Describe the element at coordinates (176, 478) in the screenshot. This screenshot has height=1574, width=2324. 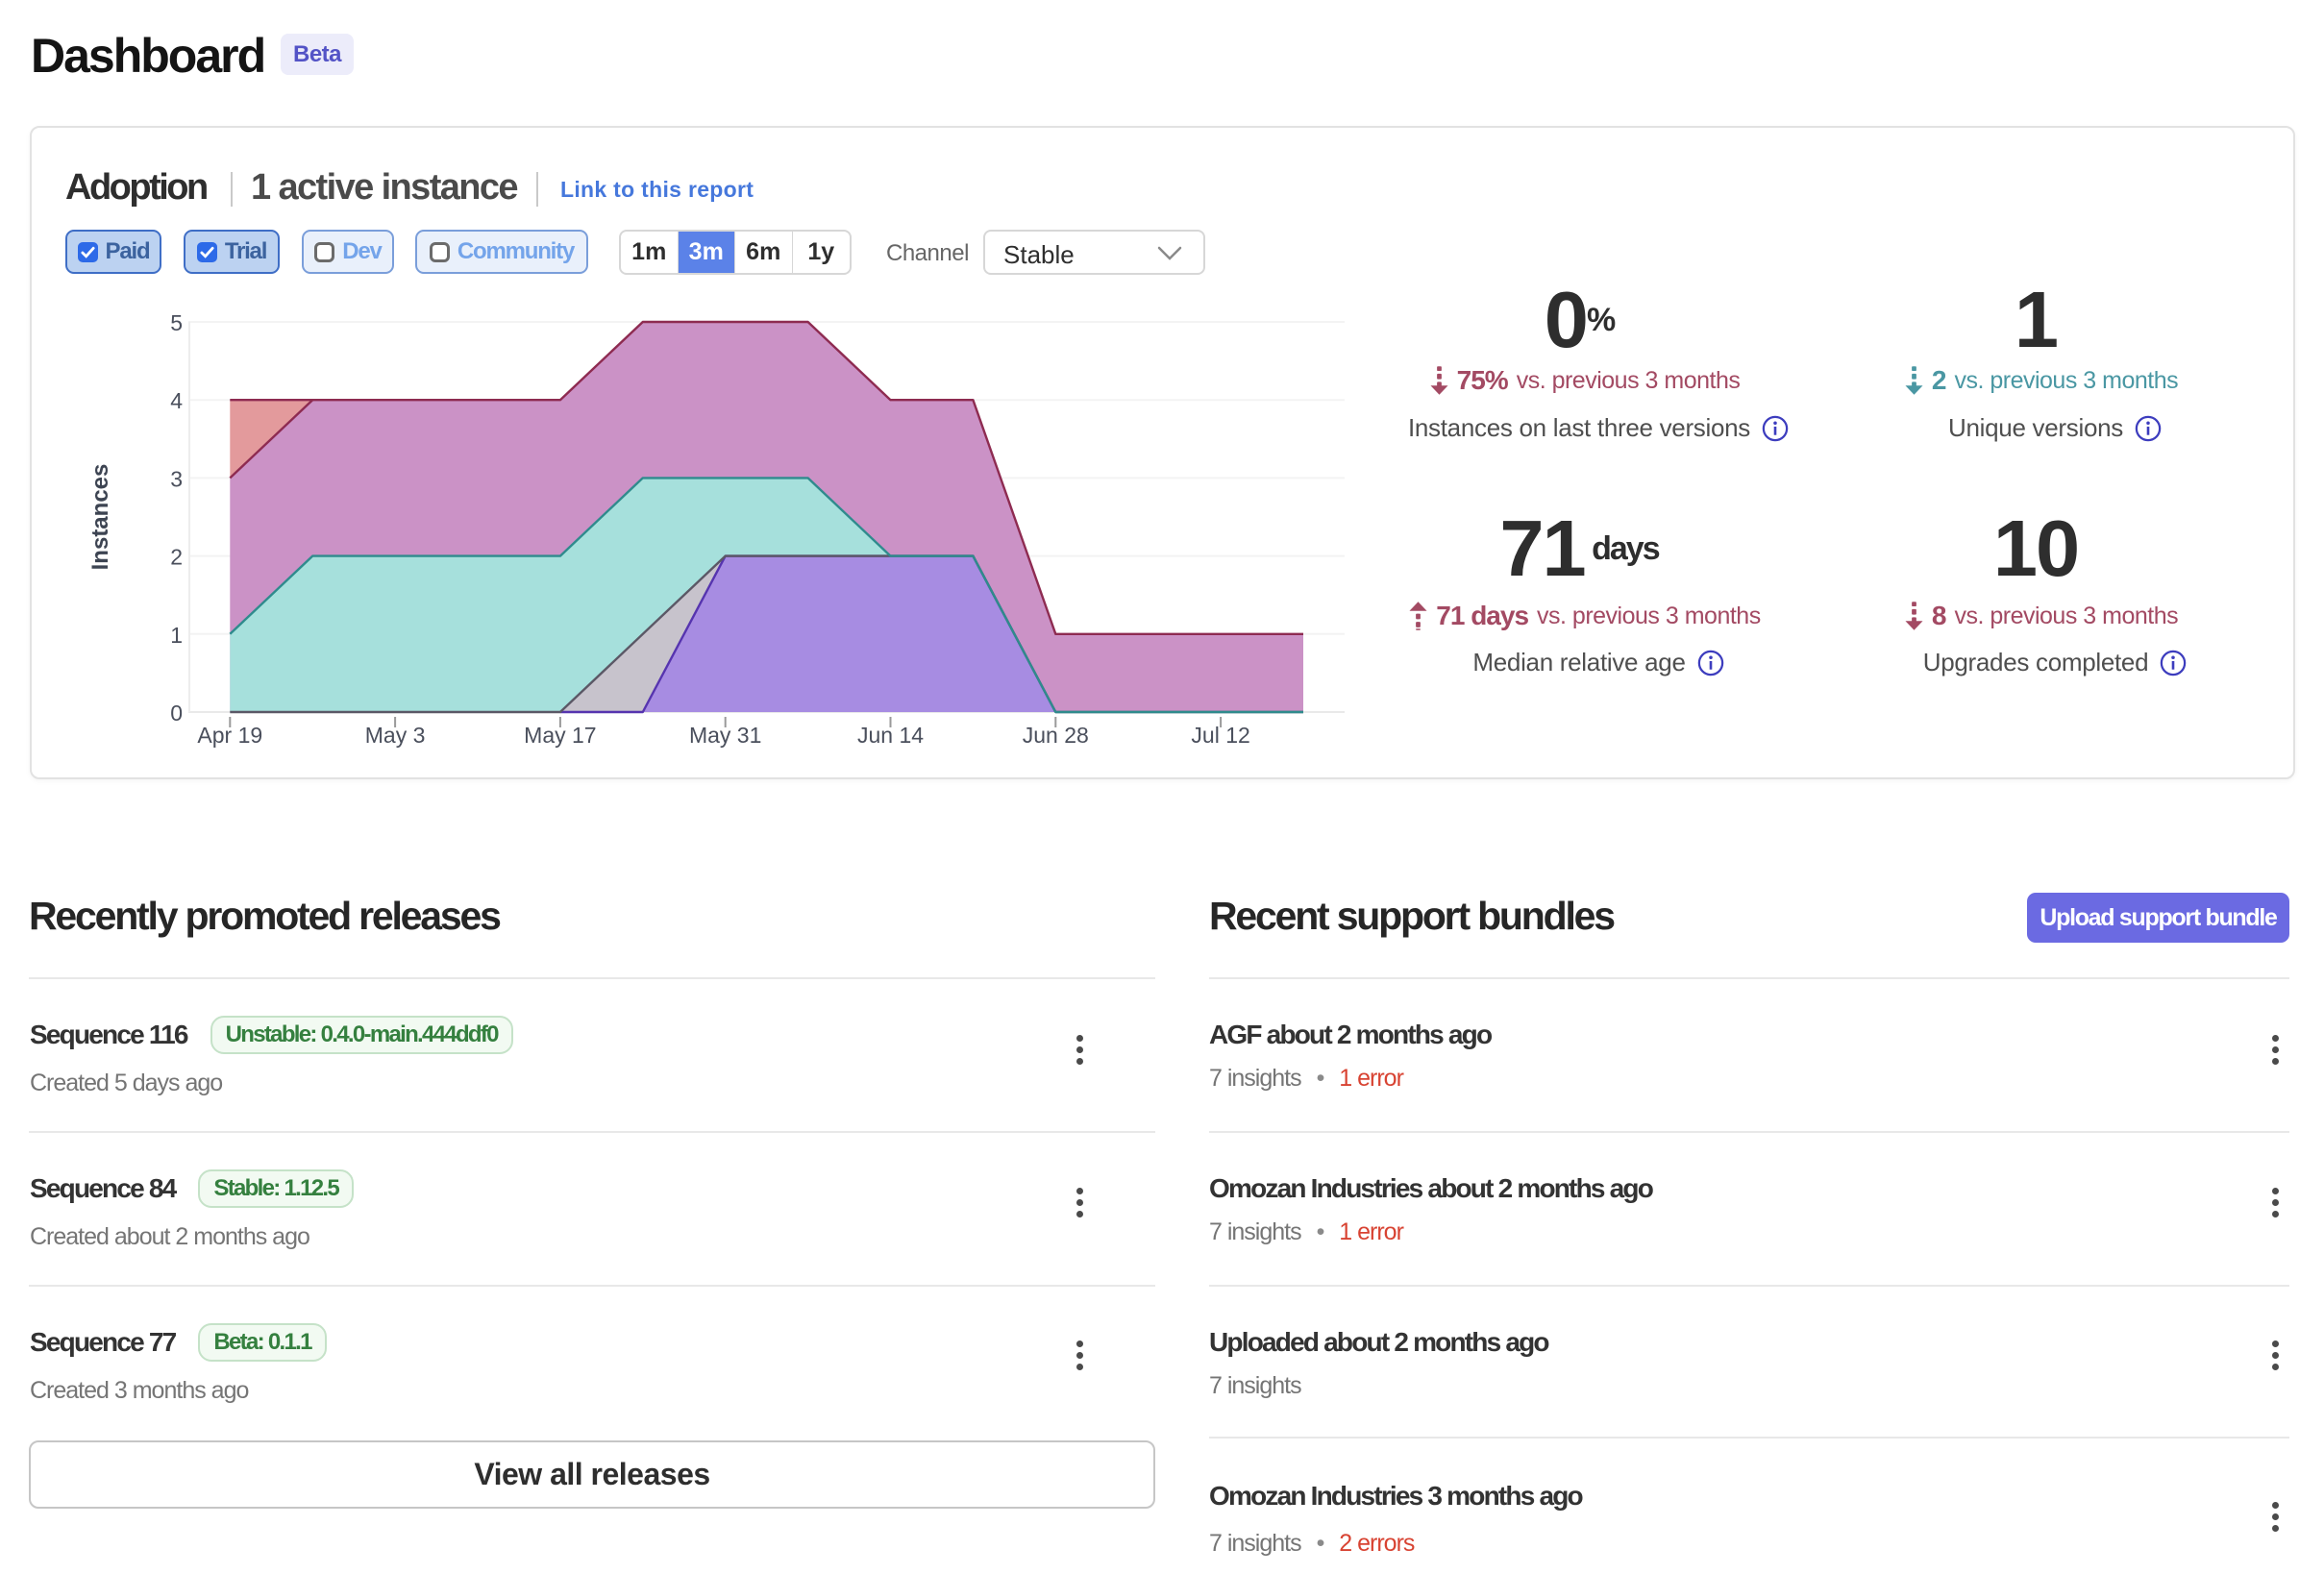
I see `svg-text: 3` at that location.